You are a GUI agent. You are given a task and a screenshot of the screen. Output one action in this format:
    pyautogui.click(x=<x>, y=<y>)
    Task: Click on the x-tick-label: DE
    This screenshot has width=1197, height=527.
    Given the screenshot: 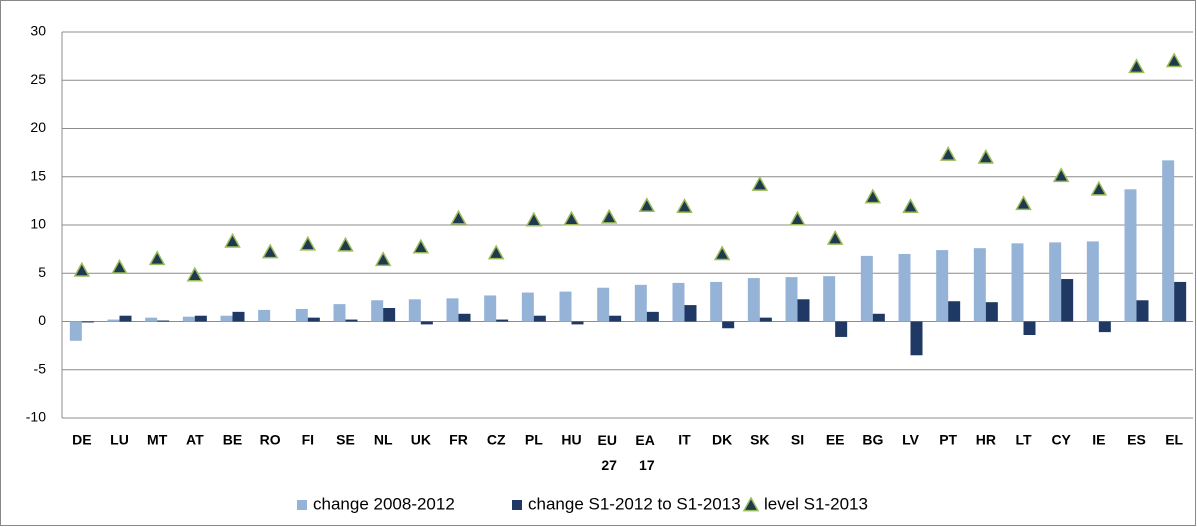 What is the action you would take?
    pyautogui.click(x=81, y=440)
    